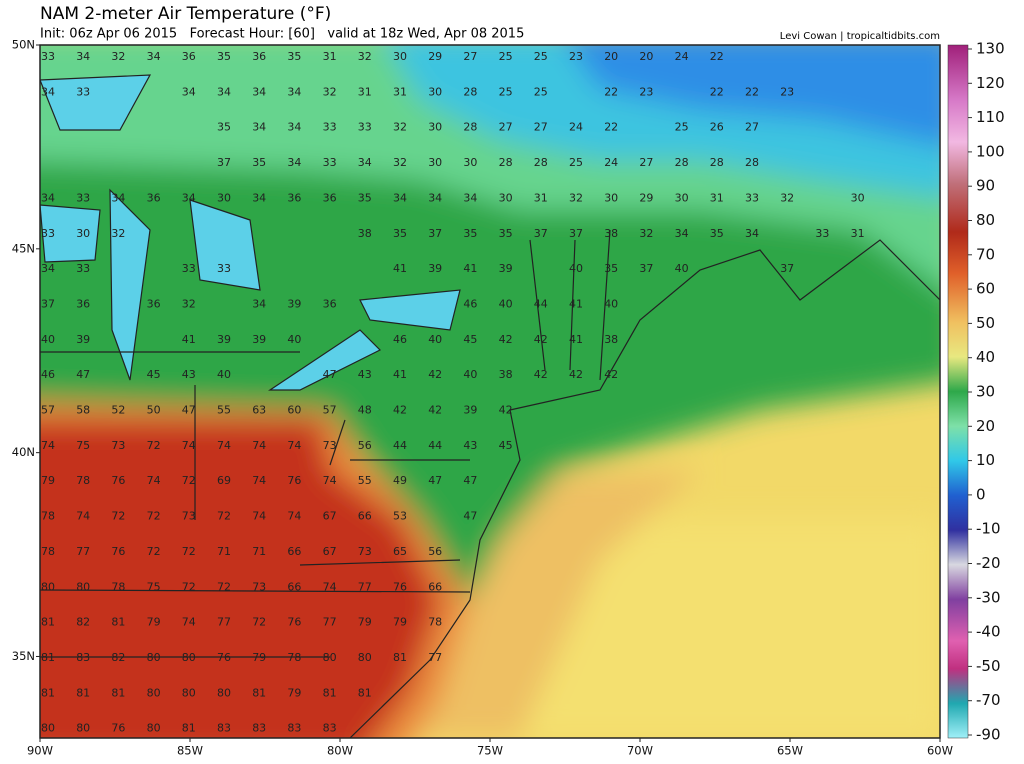 Image resolution: width=1024 pixels, height=764 pixels. Describe the element at coordinates (860, 36) in the screenshot. I see `credit: Levi Cowan | tropicaltidbits.com` at that location.